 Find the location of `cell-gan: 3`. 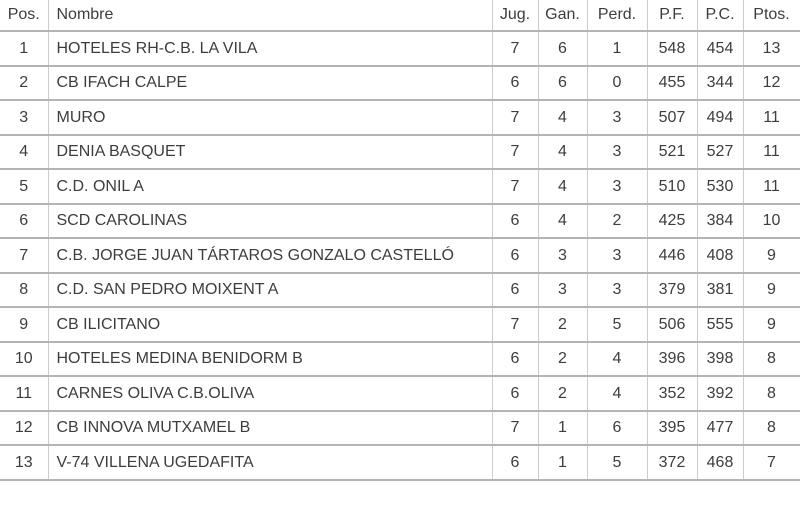

cell-gan: 3 is located at coordinates (562, 256).